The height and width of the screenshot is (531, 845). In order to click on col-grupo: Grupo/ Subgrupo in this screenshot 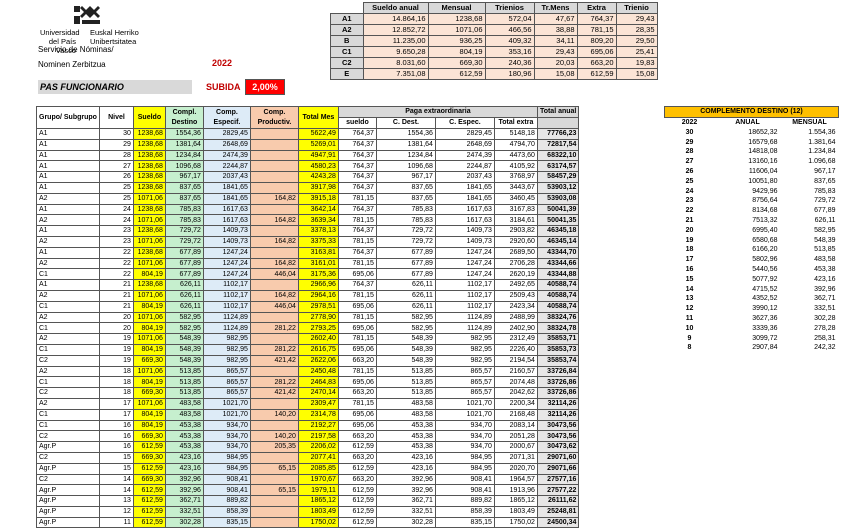, I will do `click(68, 117)`.